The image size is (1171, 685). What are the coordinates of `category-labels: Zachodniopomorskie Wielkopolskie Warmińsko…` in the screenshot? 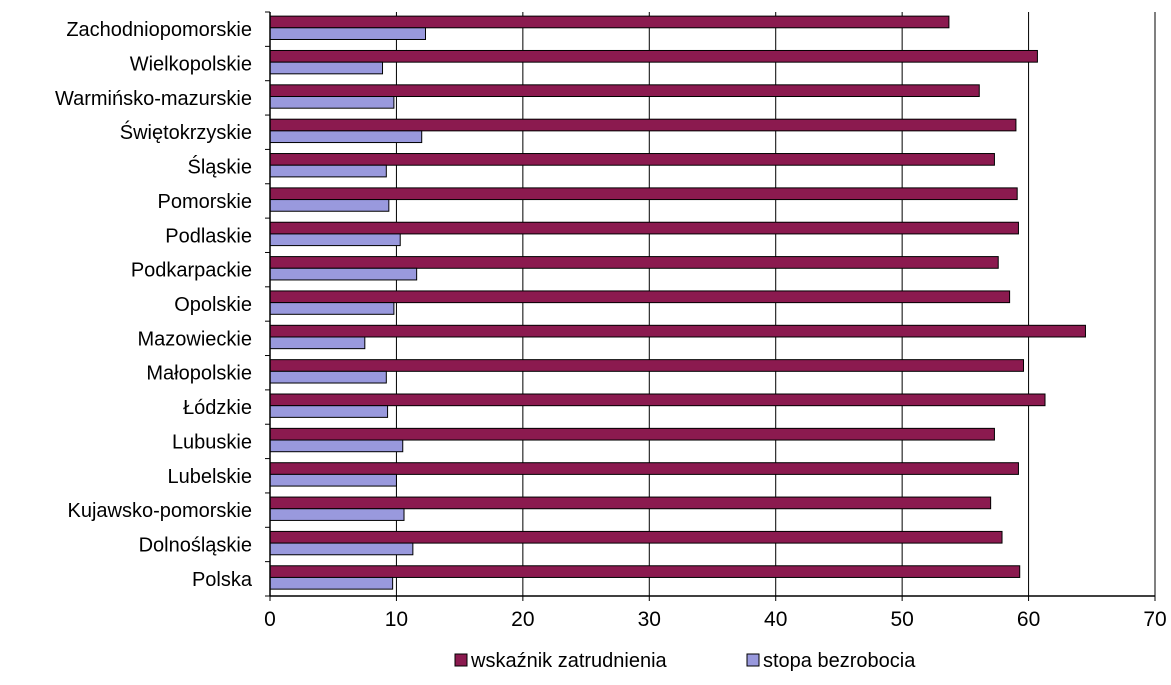 It's located at (154, 305).